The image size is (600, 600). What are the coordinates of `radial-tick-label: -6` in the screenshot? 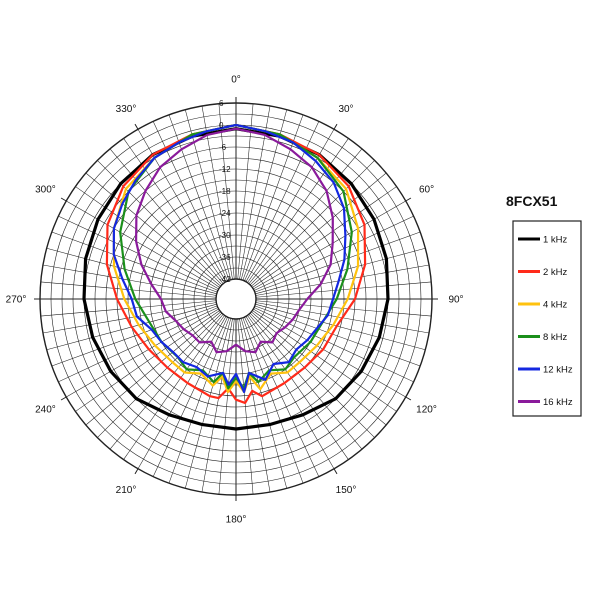 It's located at (223, 147).